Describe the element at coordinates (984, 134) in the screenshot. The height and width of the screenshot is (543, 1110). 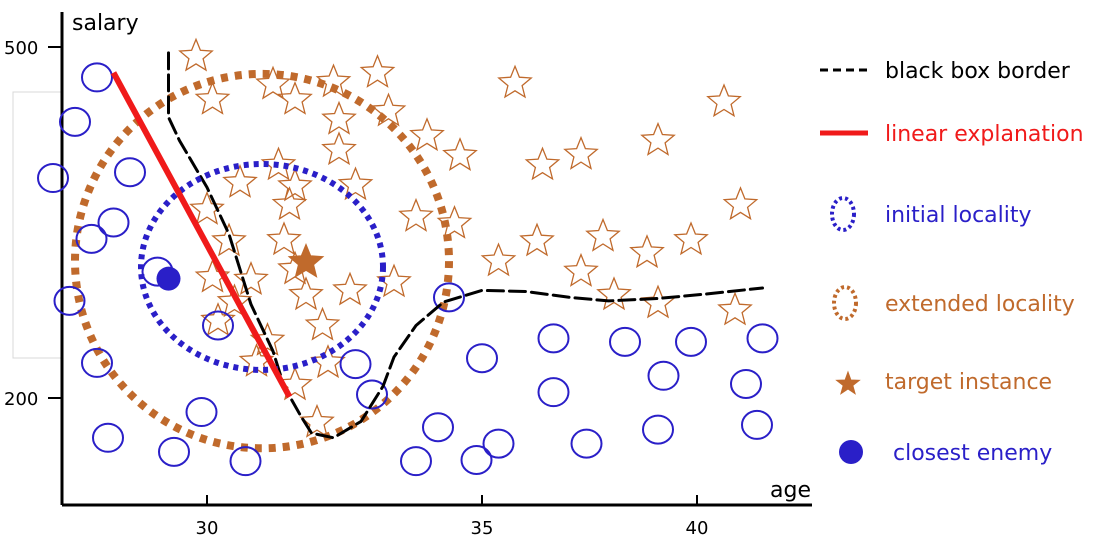
I see `legend-label: linear explanation` at that location.